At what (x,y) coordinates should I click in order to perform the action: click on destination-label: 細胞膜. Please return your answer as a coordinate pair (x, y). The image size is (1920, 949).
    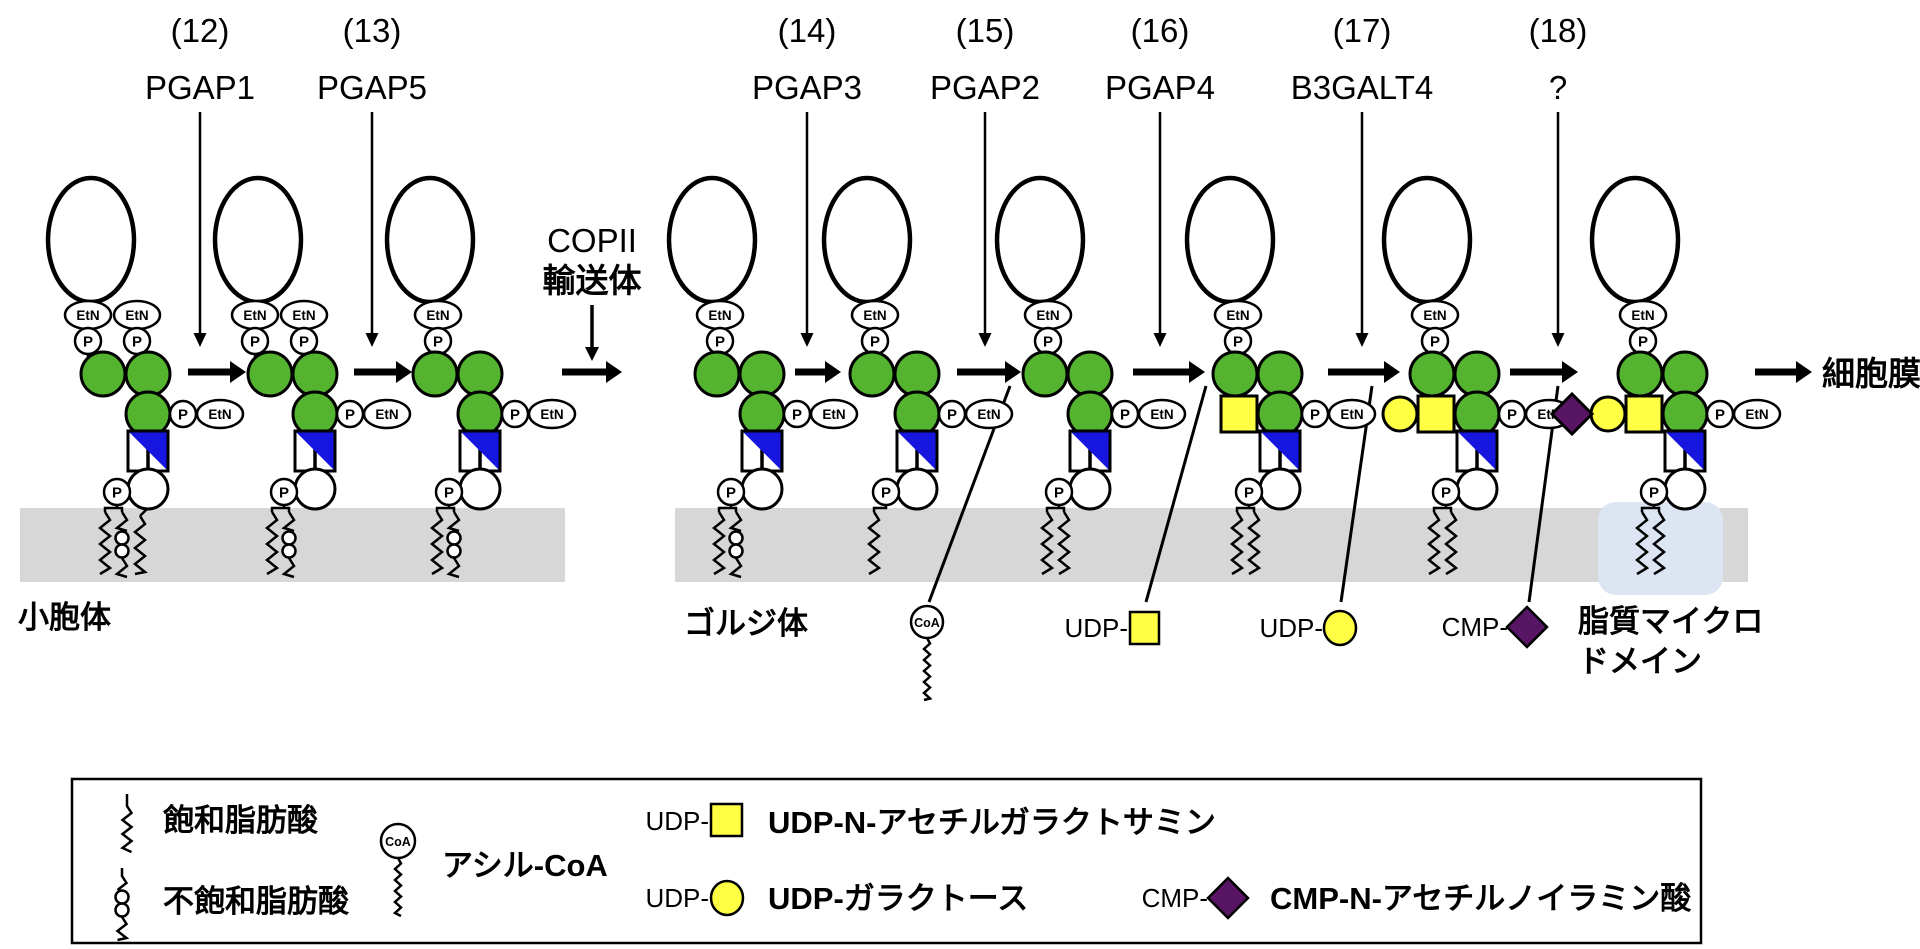
    Looking at the image, I should click on (1871, 373).